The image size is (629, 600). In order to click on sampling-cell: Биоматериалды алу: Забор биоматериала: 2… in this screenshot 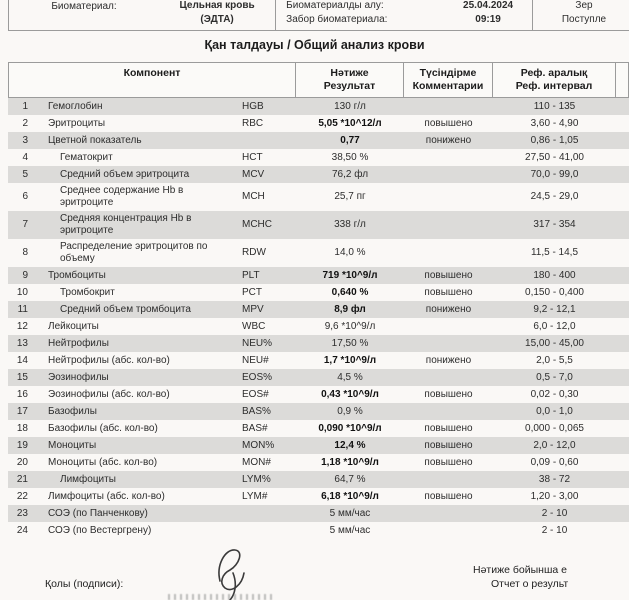, I will do `click(404, 15)`.